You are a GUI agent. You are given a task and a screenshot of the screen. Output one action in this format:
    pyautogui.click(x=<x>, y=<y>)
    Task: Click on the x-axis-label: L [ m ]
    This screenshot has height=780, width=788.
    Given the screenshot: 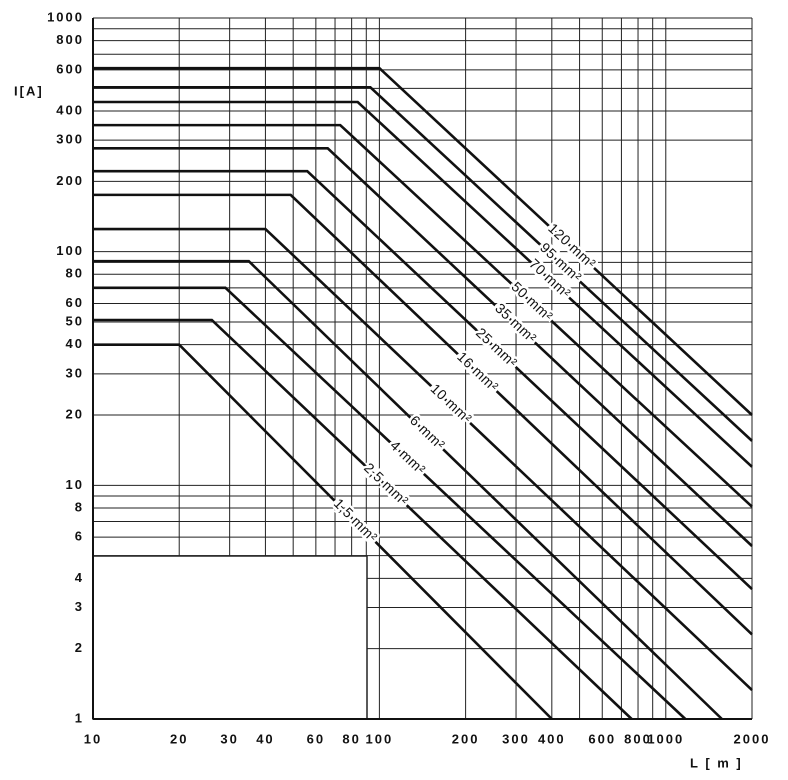 What is the action you would take?
    pyautogui.click(x=716, y=762)
    